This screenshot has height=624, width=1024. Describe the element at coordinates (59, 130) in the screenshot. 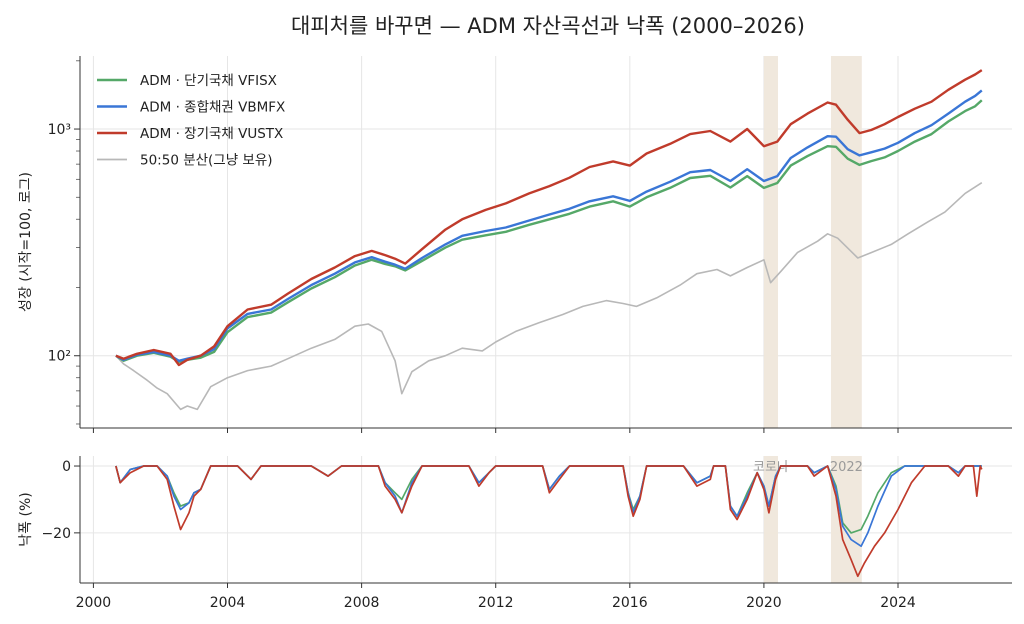

I see `y-tick-label: 10³` at that location.